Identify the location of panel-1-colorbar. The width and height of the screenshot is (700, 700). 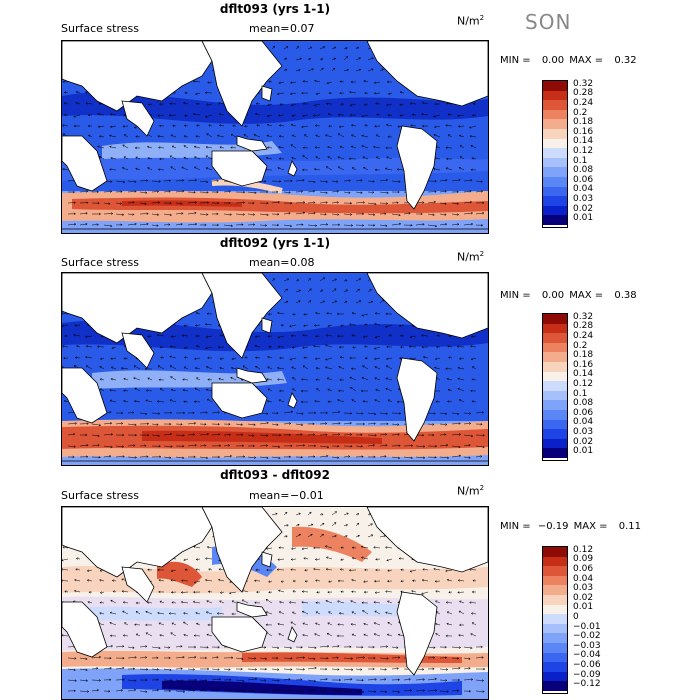
(555, 154).